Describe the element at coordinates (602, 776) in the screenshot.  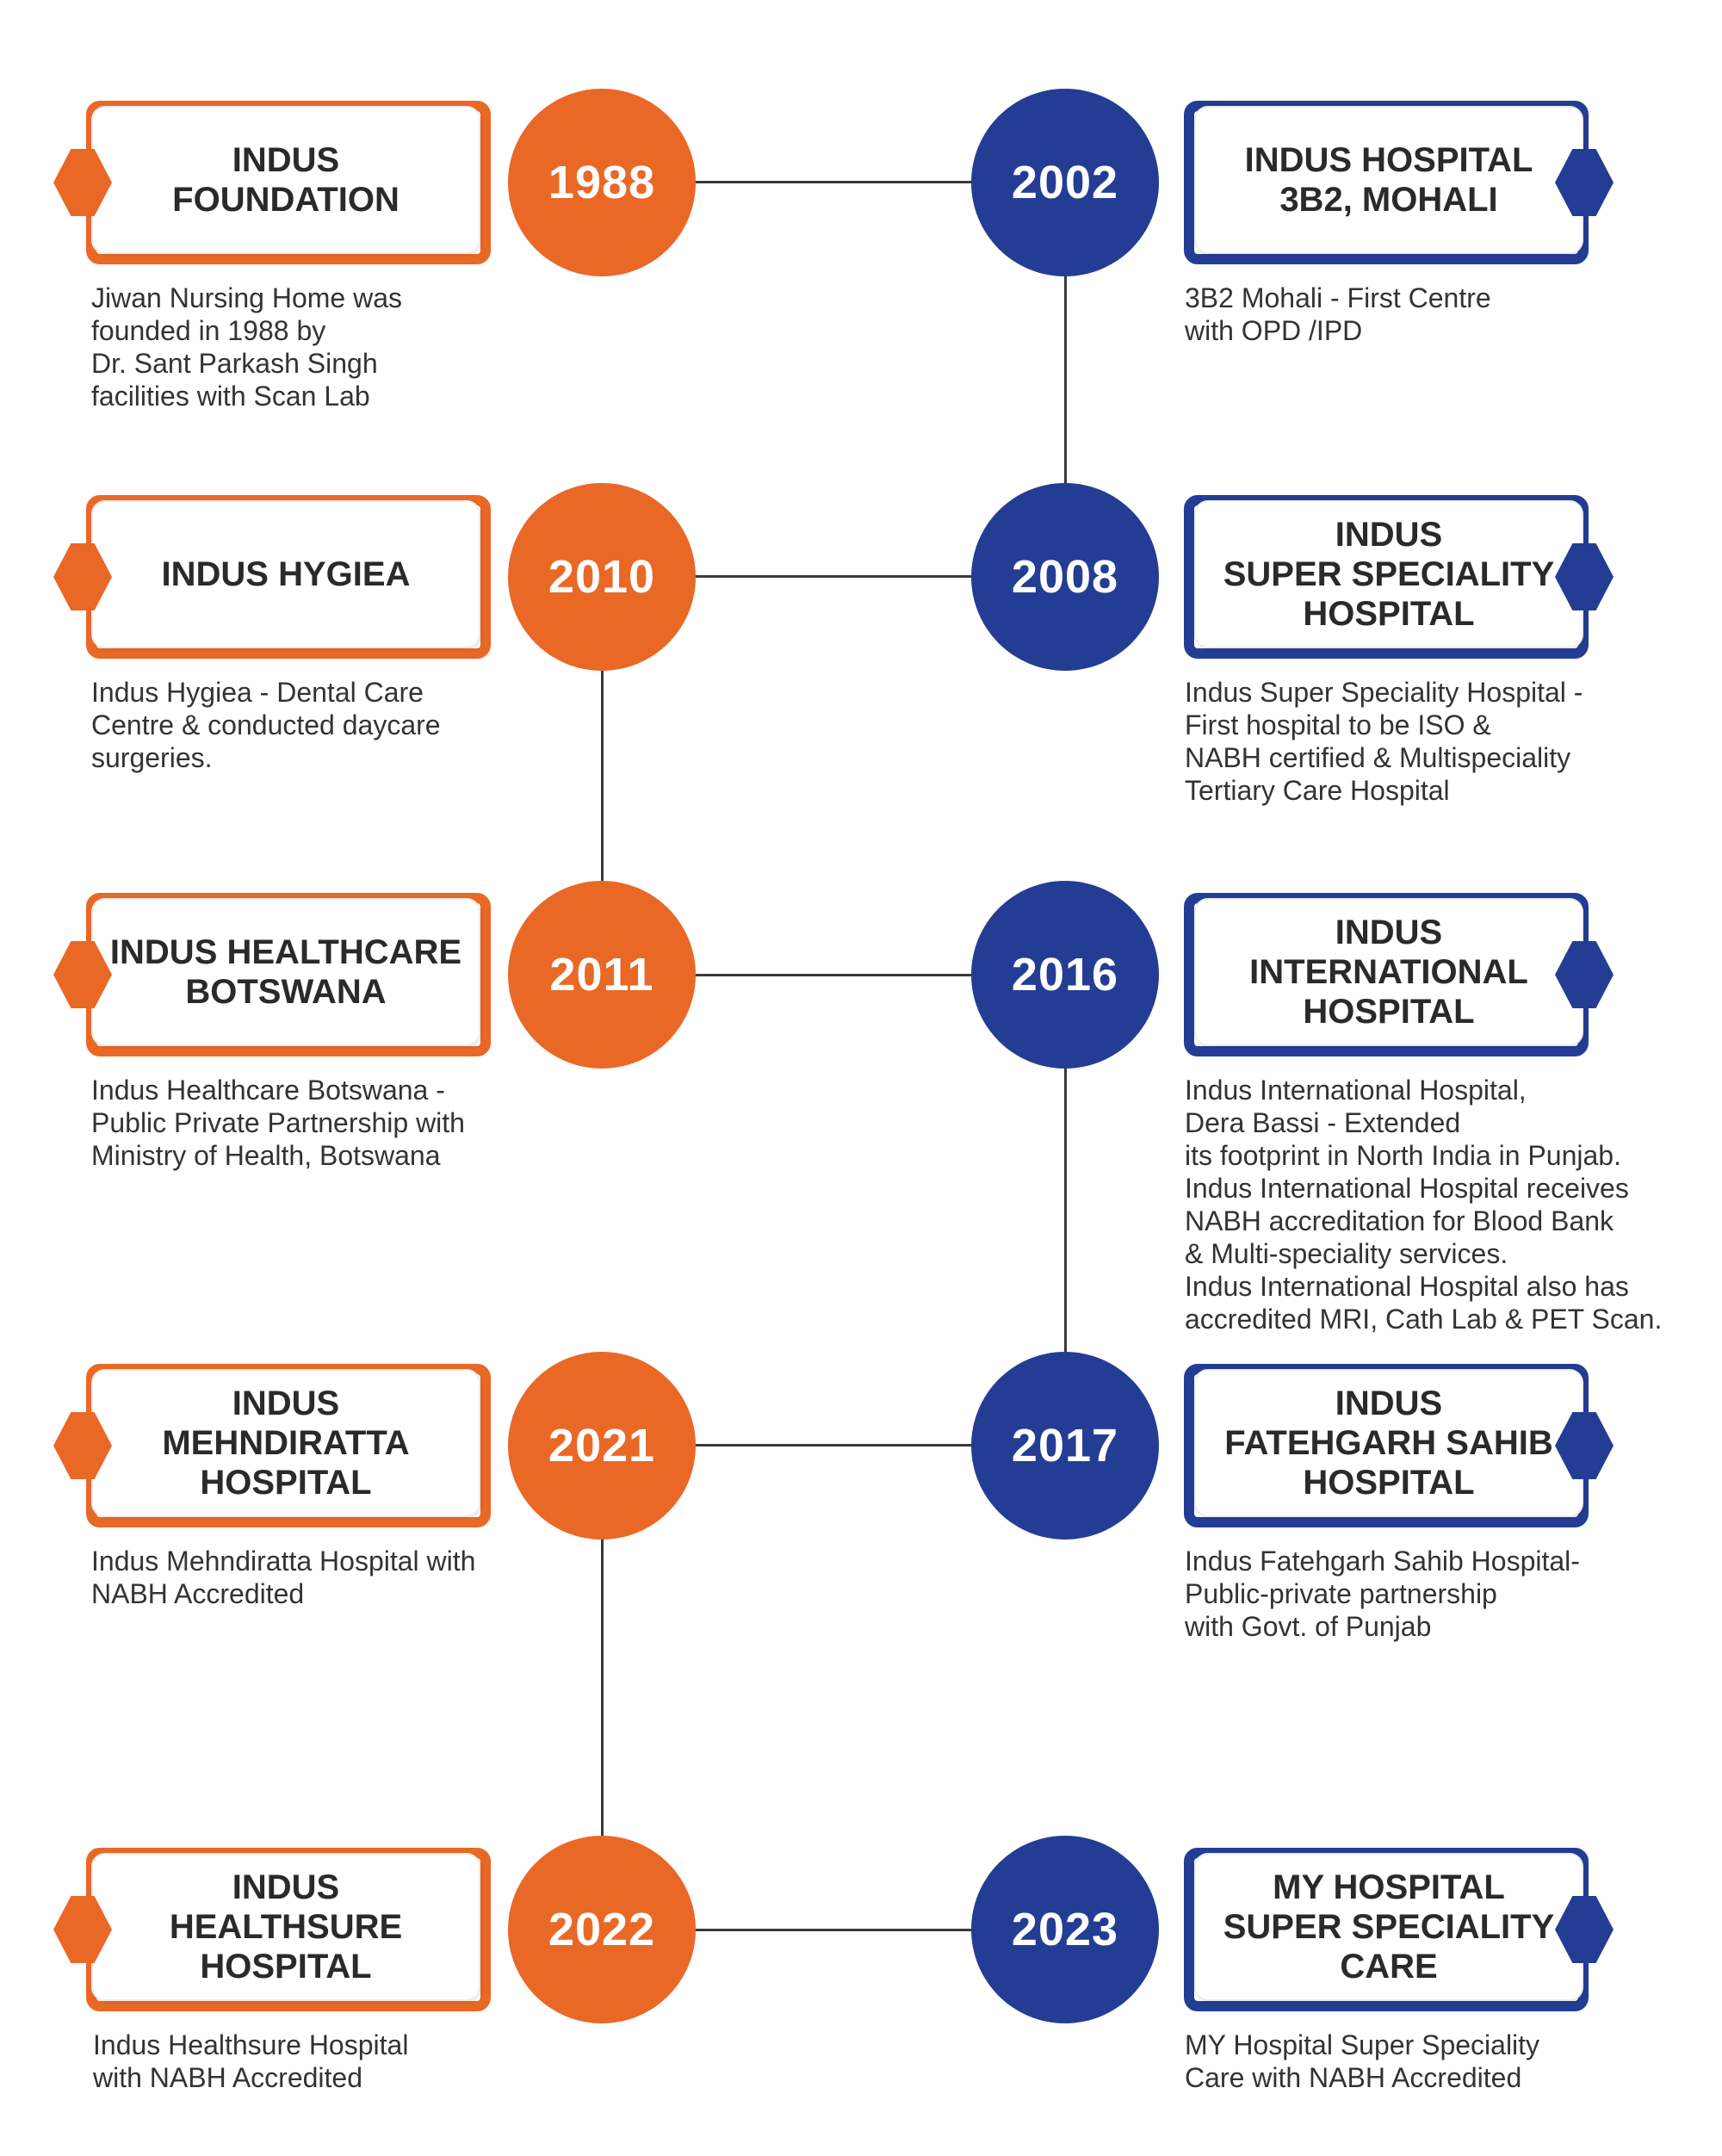
I see `connector-2010-2011` at that location.